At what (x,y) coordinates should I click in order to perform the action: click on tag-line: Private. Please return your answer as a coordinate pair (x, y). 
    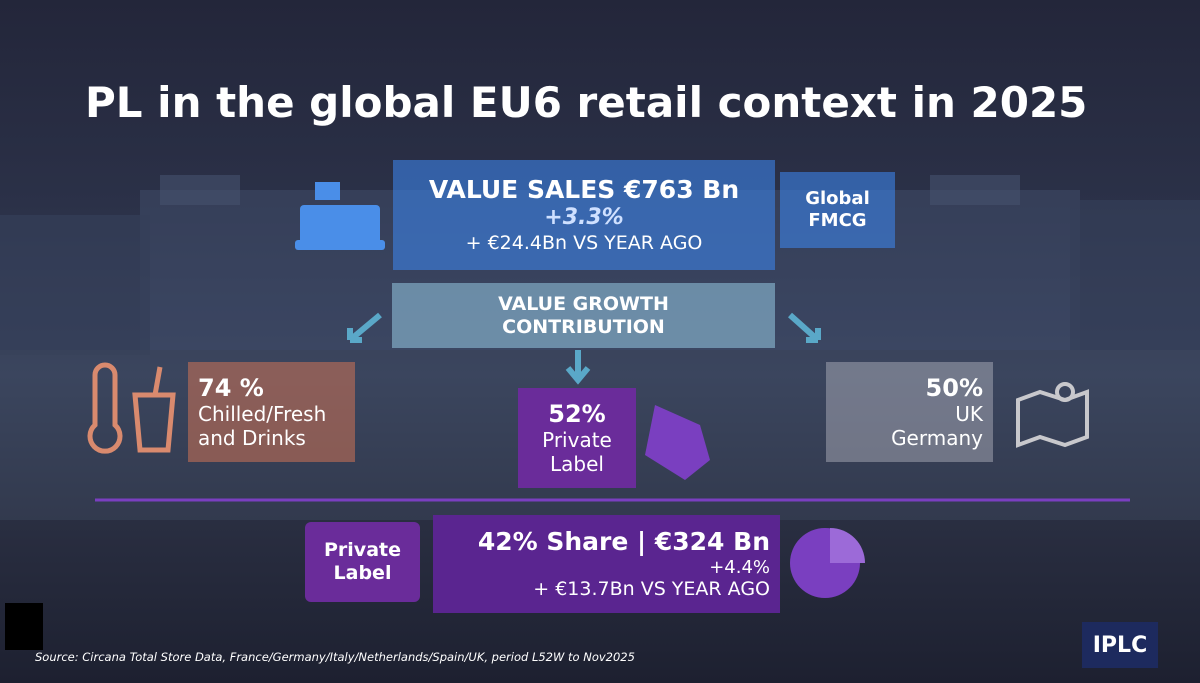
    Looking at the image, I should click on (362, 550).